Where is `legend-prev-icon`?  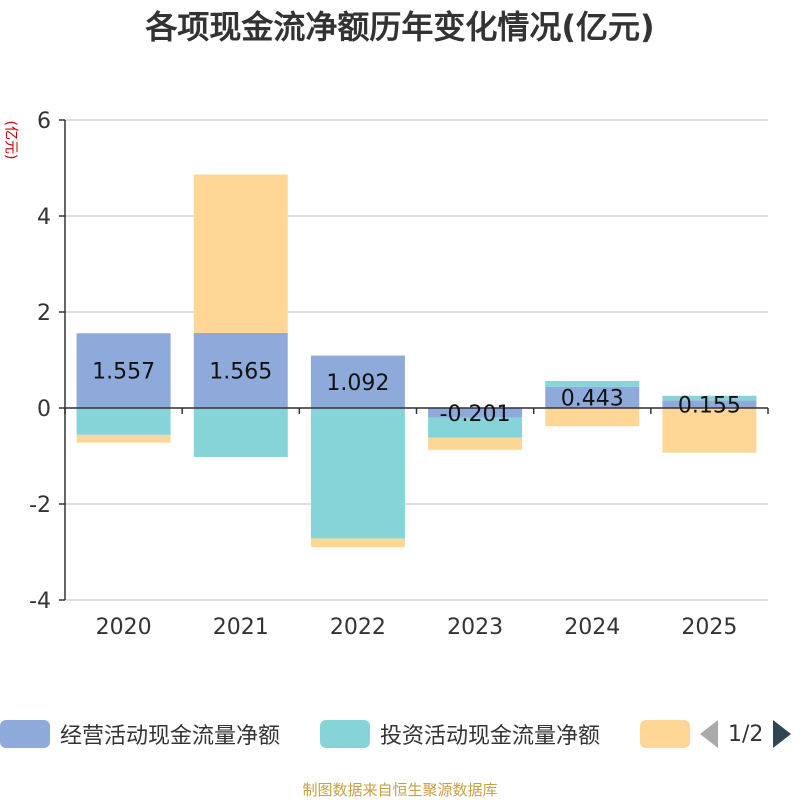 legend-prev-icon is located at coordinates (709, 734).